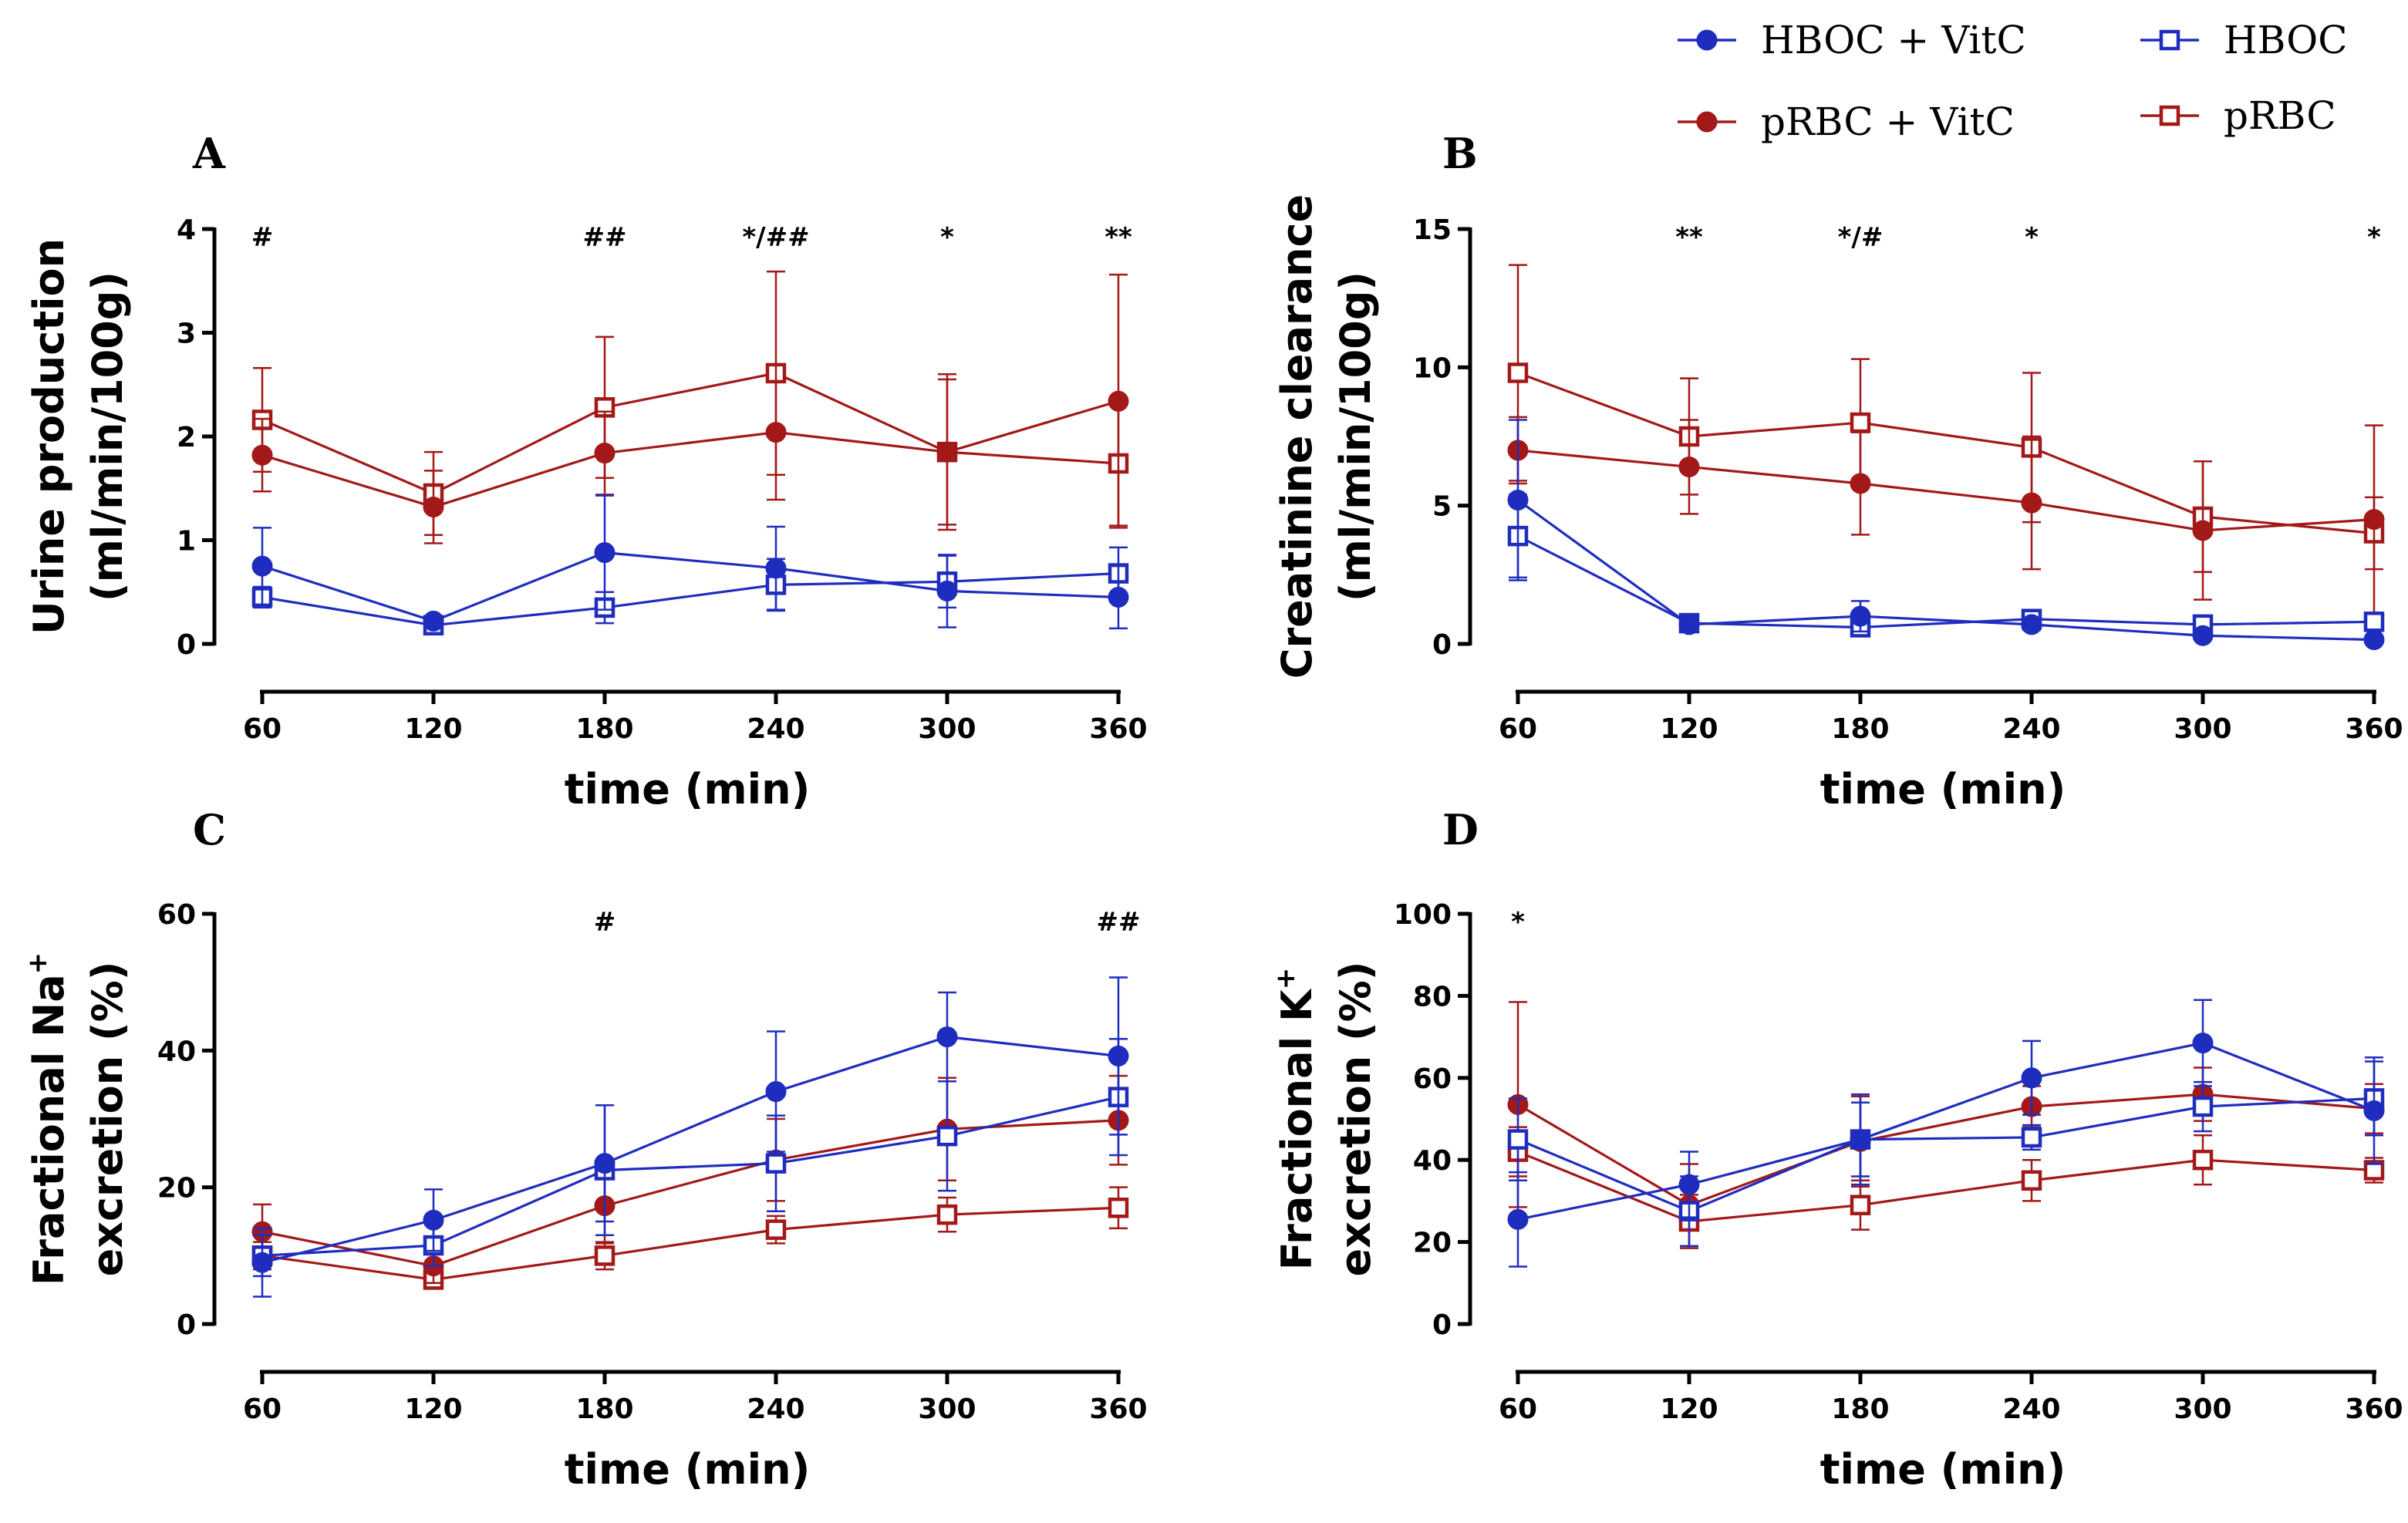 This screenshot has width=2408, height=1523. Describe the element at coordinates (692, 237) in the screenshot. I see `significance-annotations: # ## */## * **` at that location.